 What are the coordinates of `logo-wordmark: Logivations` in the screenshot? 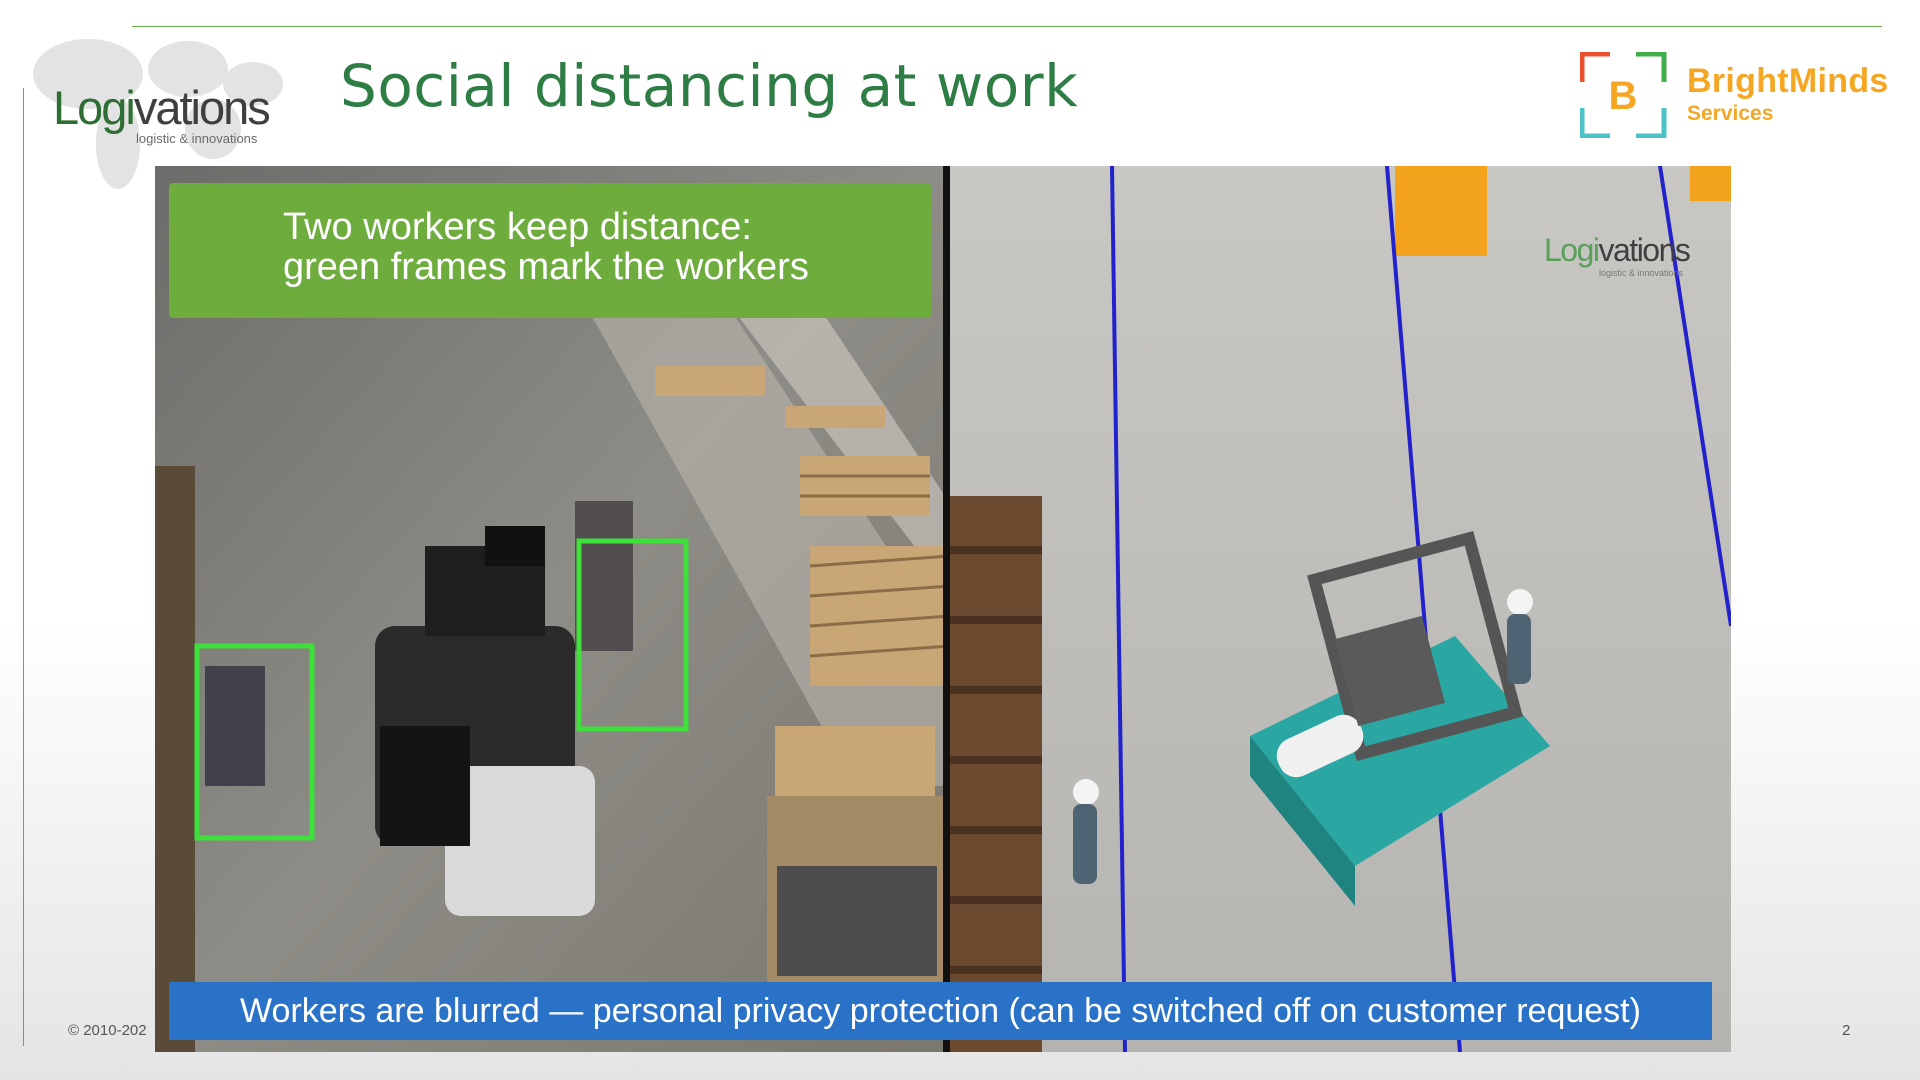 It's located at (162, 107).